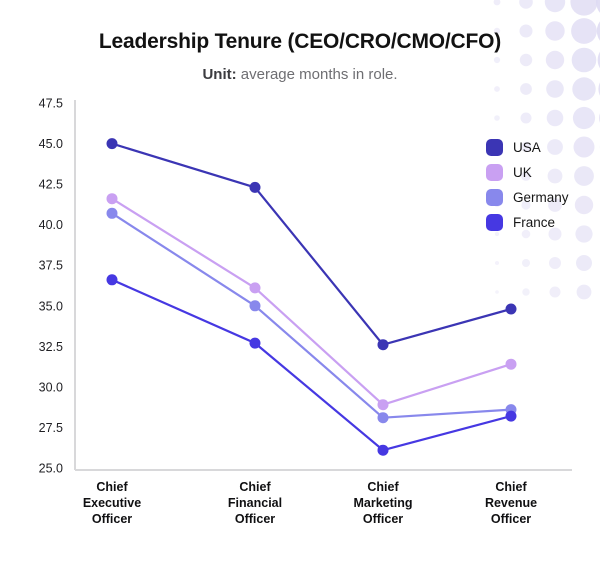  What do you see at coordinates (51, 469) in the screenshot?
I see `y-tick-label: 25.0` at bounding box center [51, 469].